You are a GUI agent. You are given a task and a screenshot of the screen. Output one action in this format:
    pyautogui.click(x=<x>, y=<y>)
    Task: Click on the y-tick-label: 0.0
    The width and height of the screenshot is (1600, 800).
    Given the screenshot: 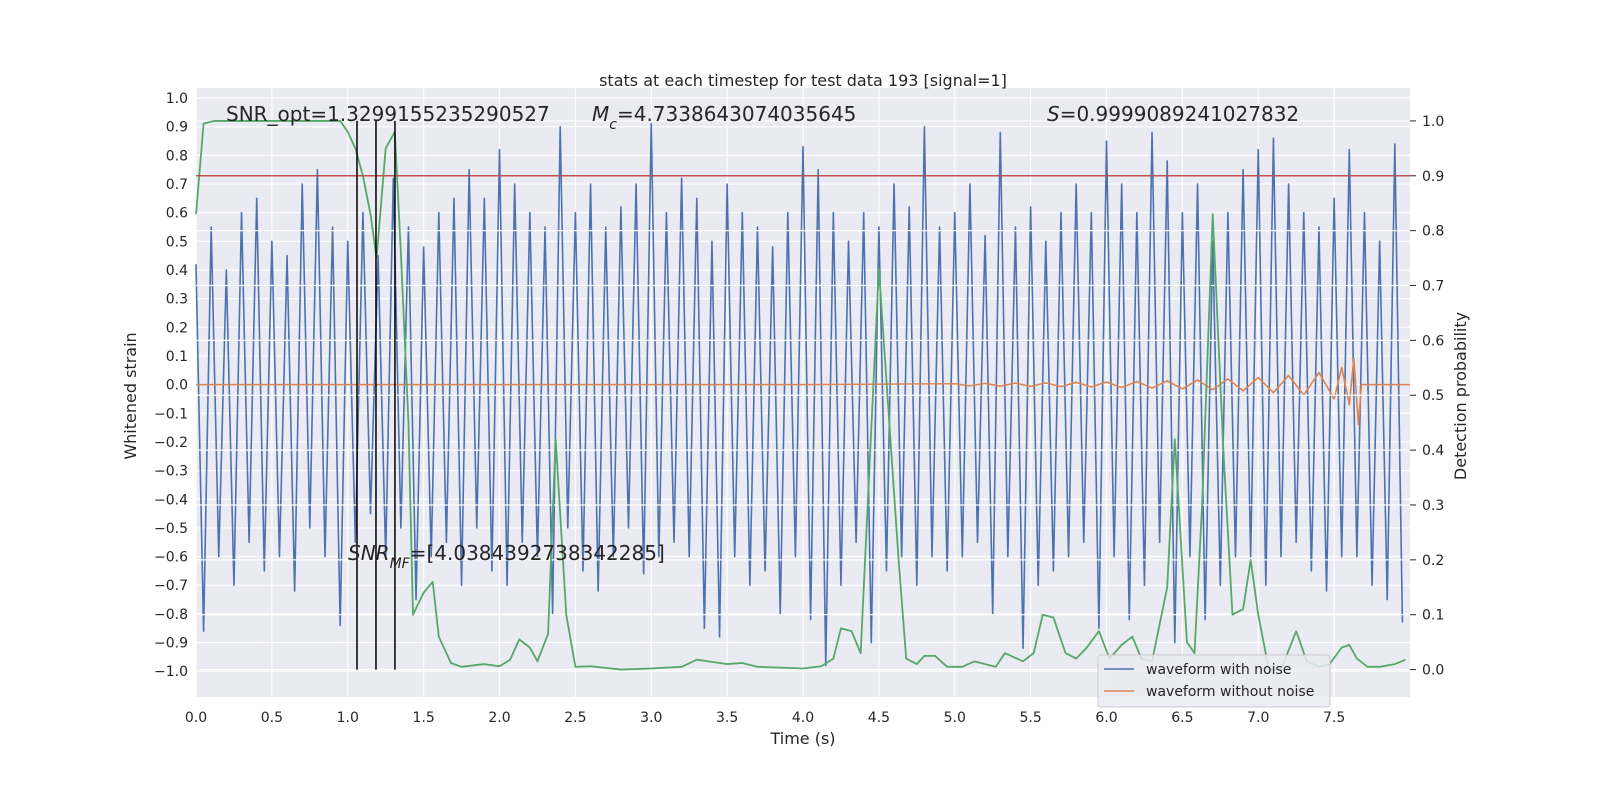 What is the action you would take?
    pyautogui.click(x=177, y=386)
    